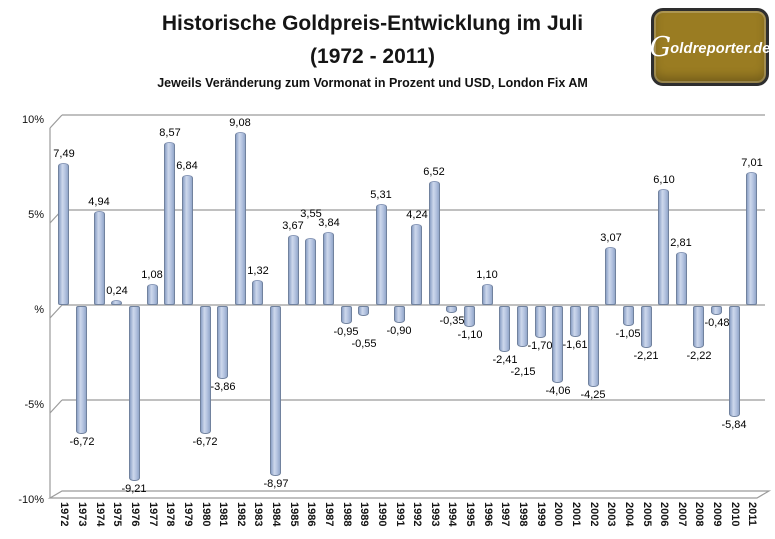 This screenshot has height=539, width=775. Describe the element at coordinates (81, 370) in the screenshot. I see `bar-1973` at that location.